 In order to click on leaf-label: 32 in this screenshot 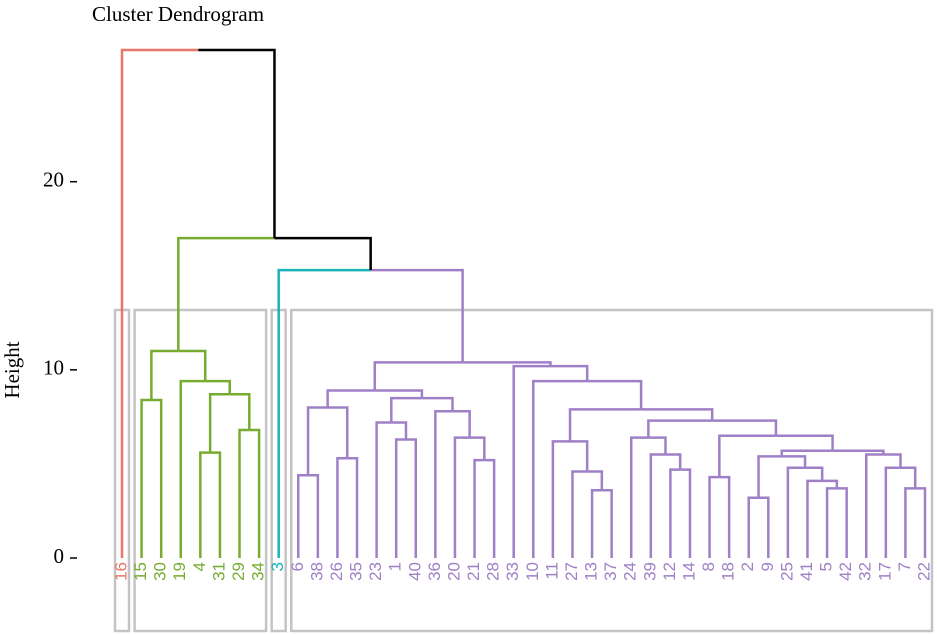, I will do `click(865, 571)`.